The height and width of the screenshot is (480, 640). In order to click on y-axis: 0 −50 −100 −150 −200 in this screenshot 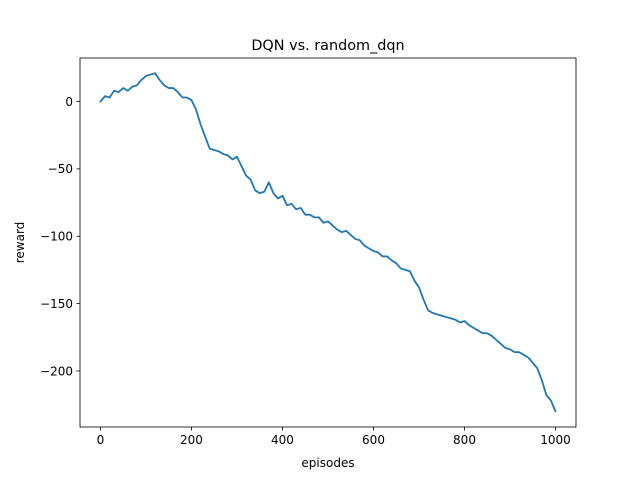, I will do `click(60, 236)`.